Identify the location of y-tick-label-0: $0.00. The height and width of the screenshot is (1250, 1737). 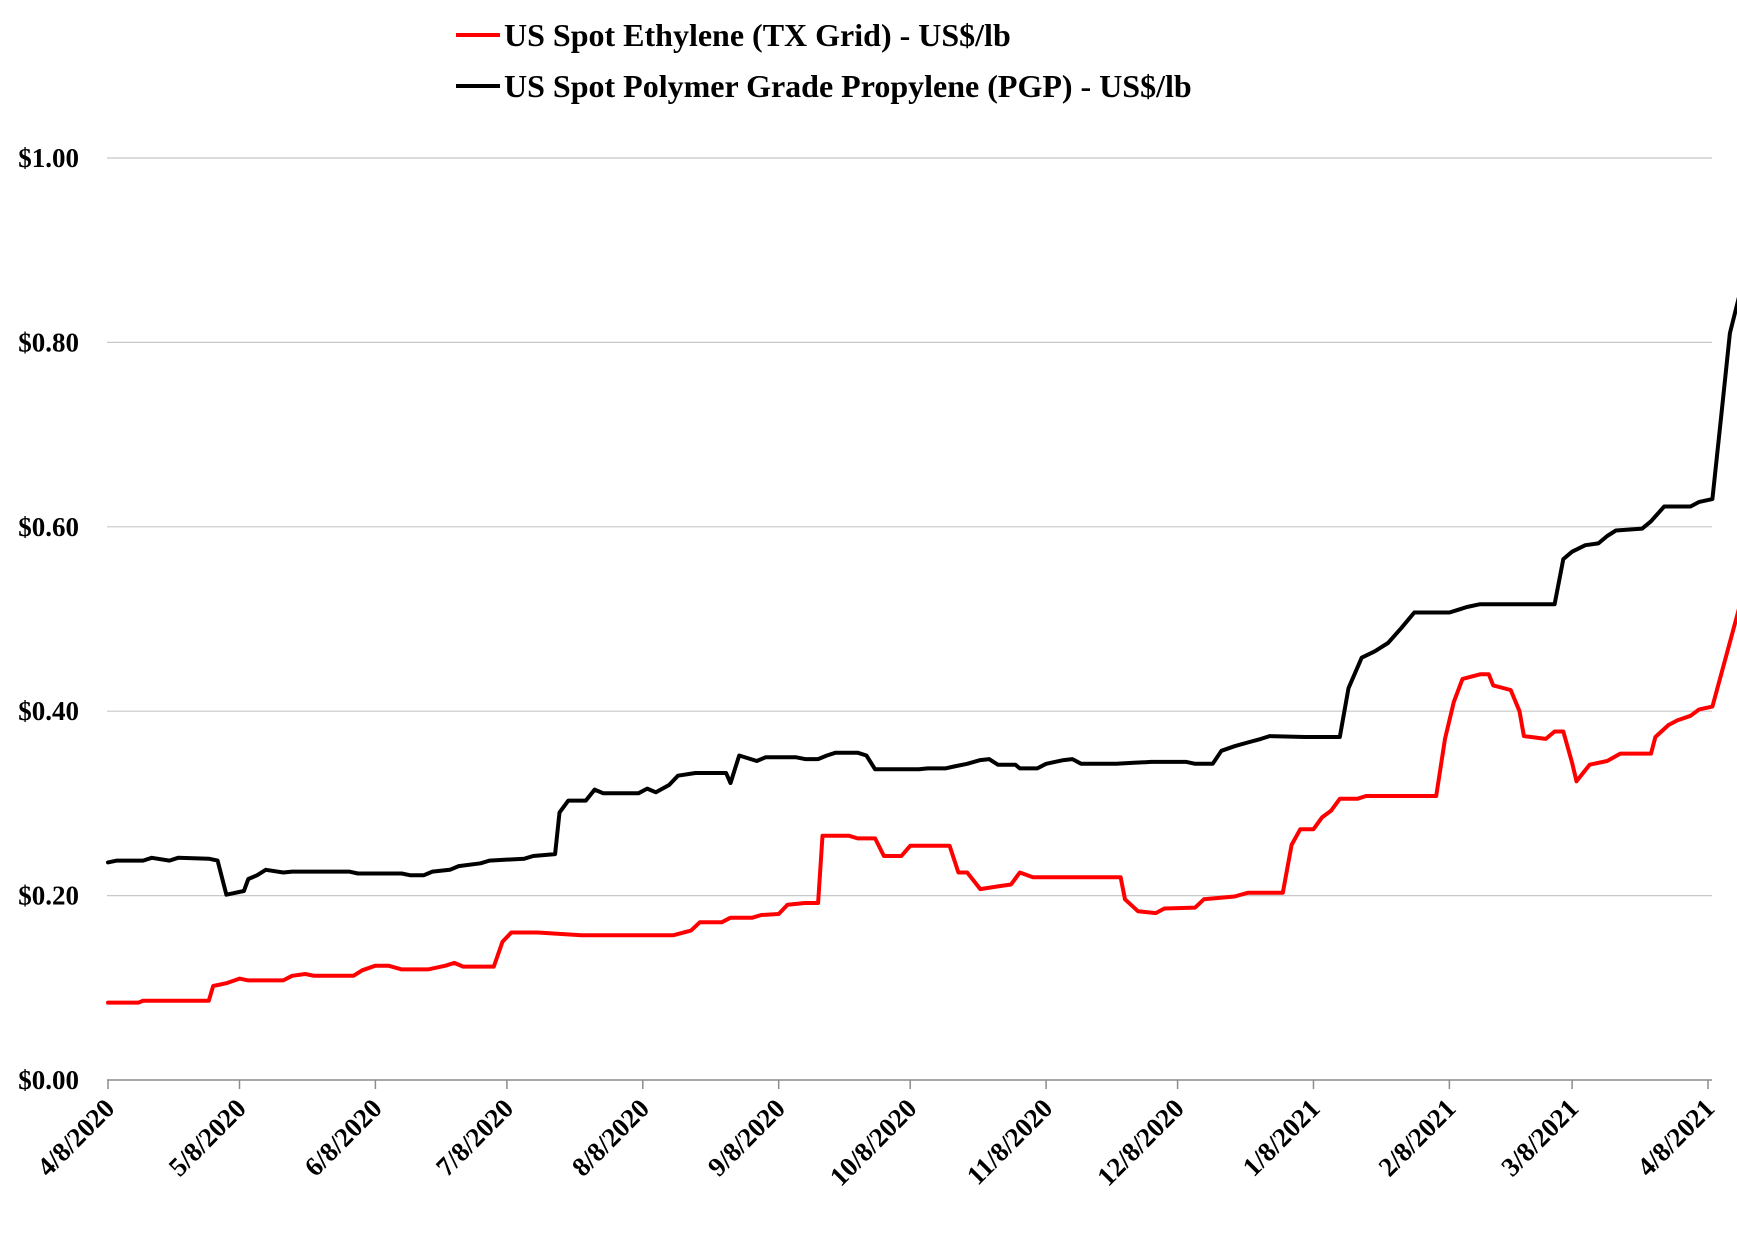
(48, 1080).